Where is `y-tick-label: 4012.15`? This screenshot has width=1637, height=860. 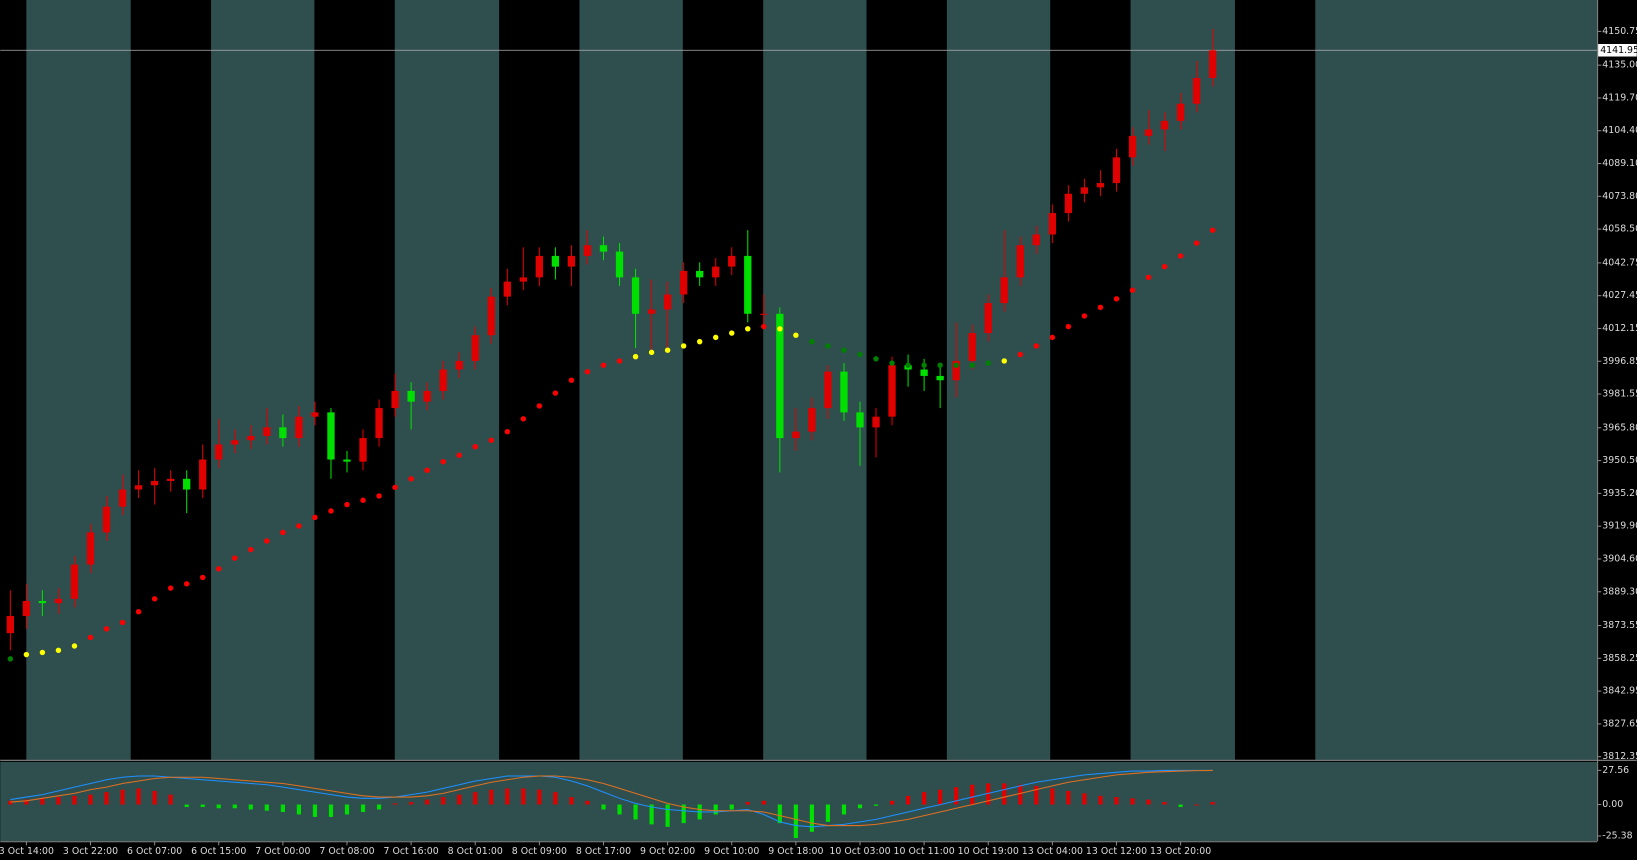
y-tick-label: 4012.15 is located at coordinates (1619, 328).